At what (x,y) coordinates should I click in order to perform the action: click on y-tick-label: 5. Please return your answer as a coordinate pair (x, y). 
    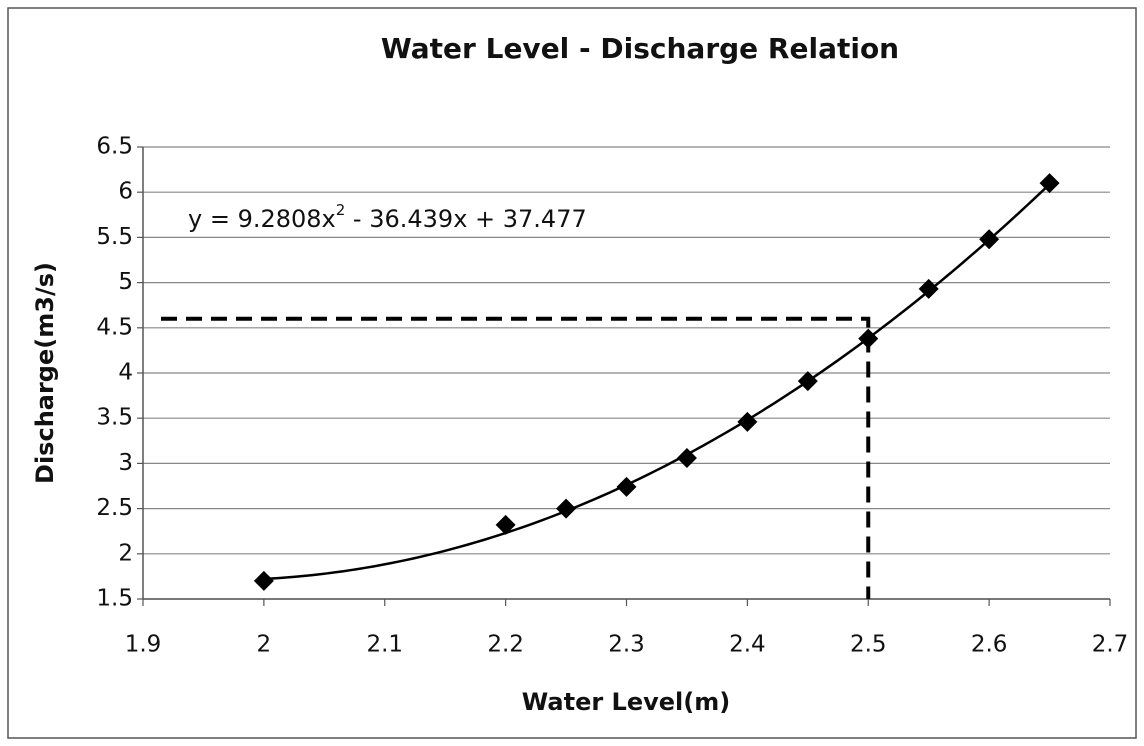
    Looking at the image, I should click on (125, 282).